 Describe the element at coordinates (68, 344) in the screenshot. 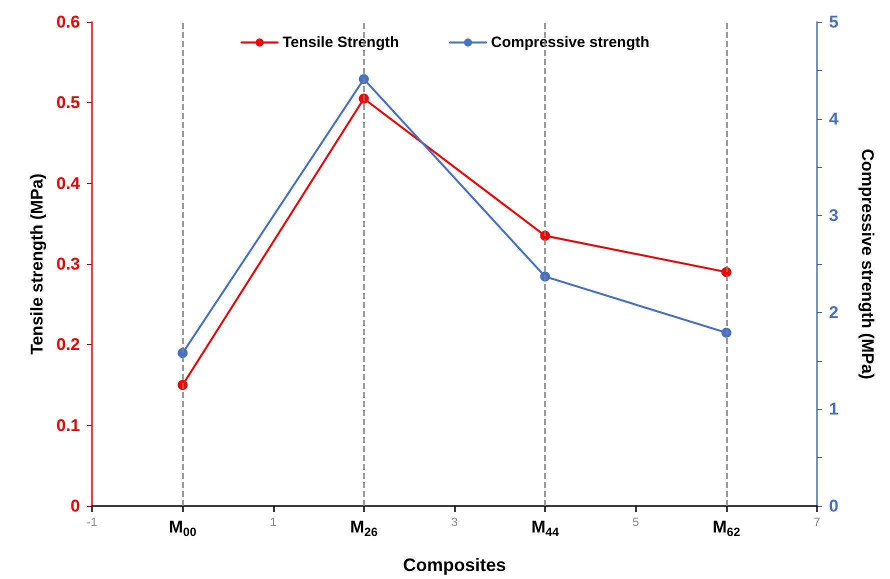

I see `y-tick-label: 0.2` at that location.